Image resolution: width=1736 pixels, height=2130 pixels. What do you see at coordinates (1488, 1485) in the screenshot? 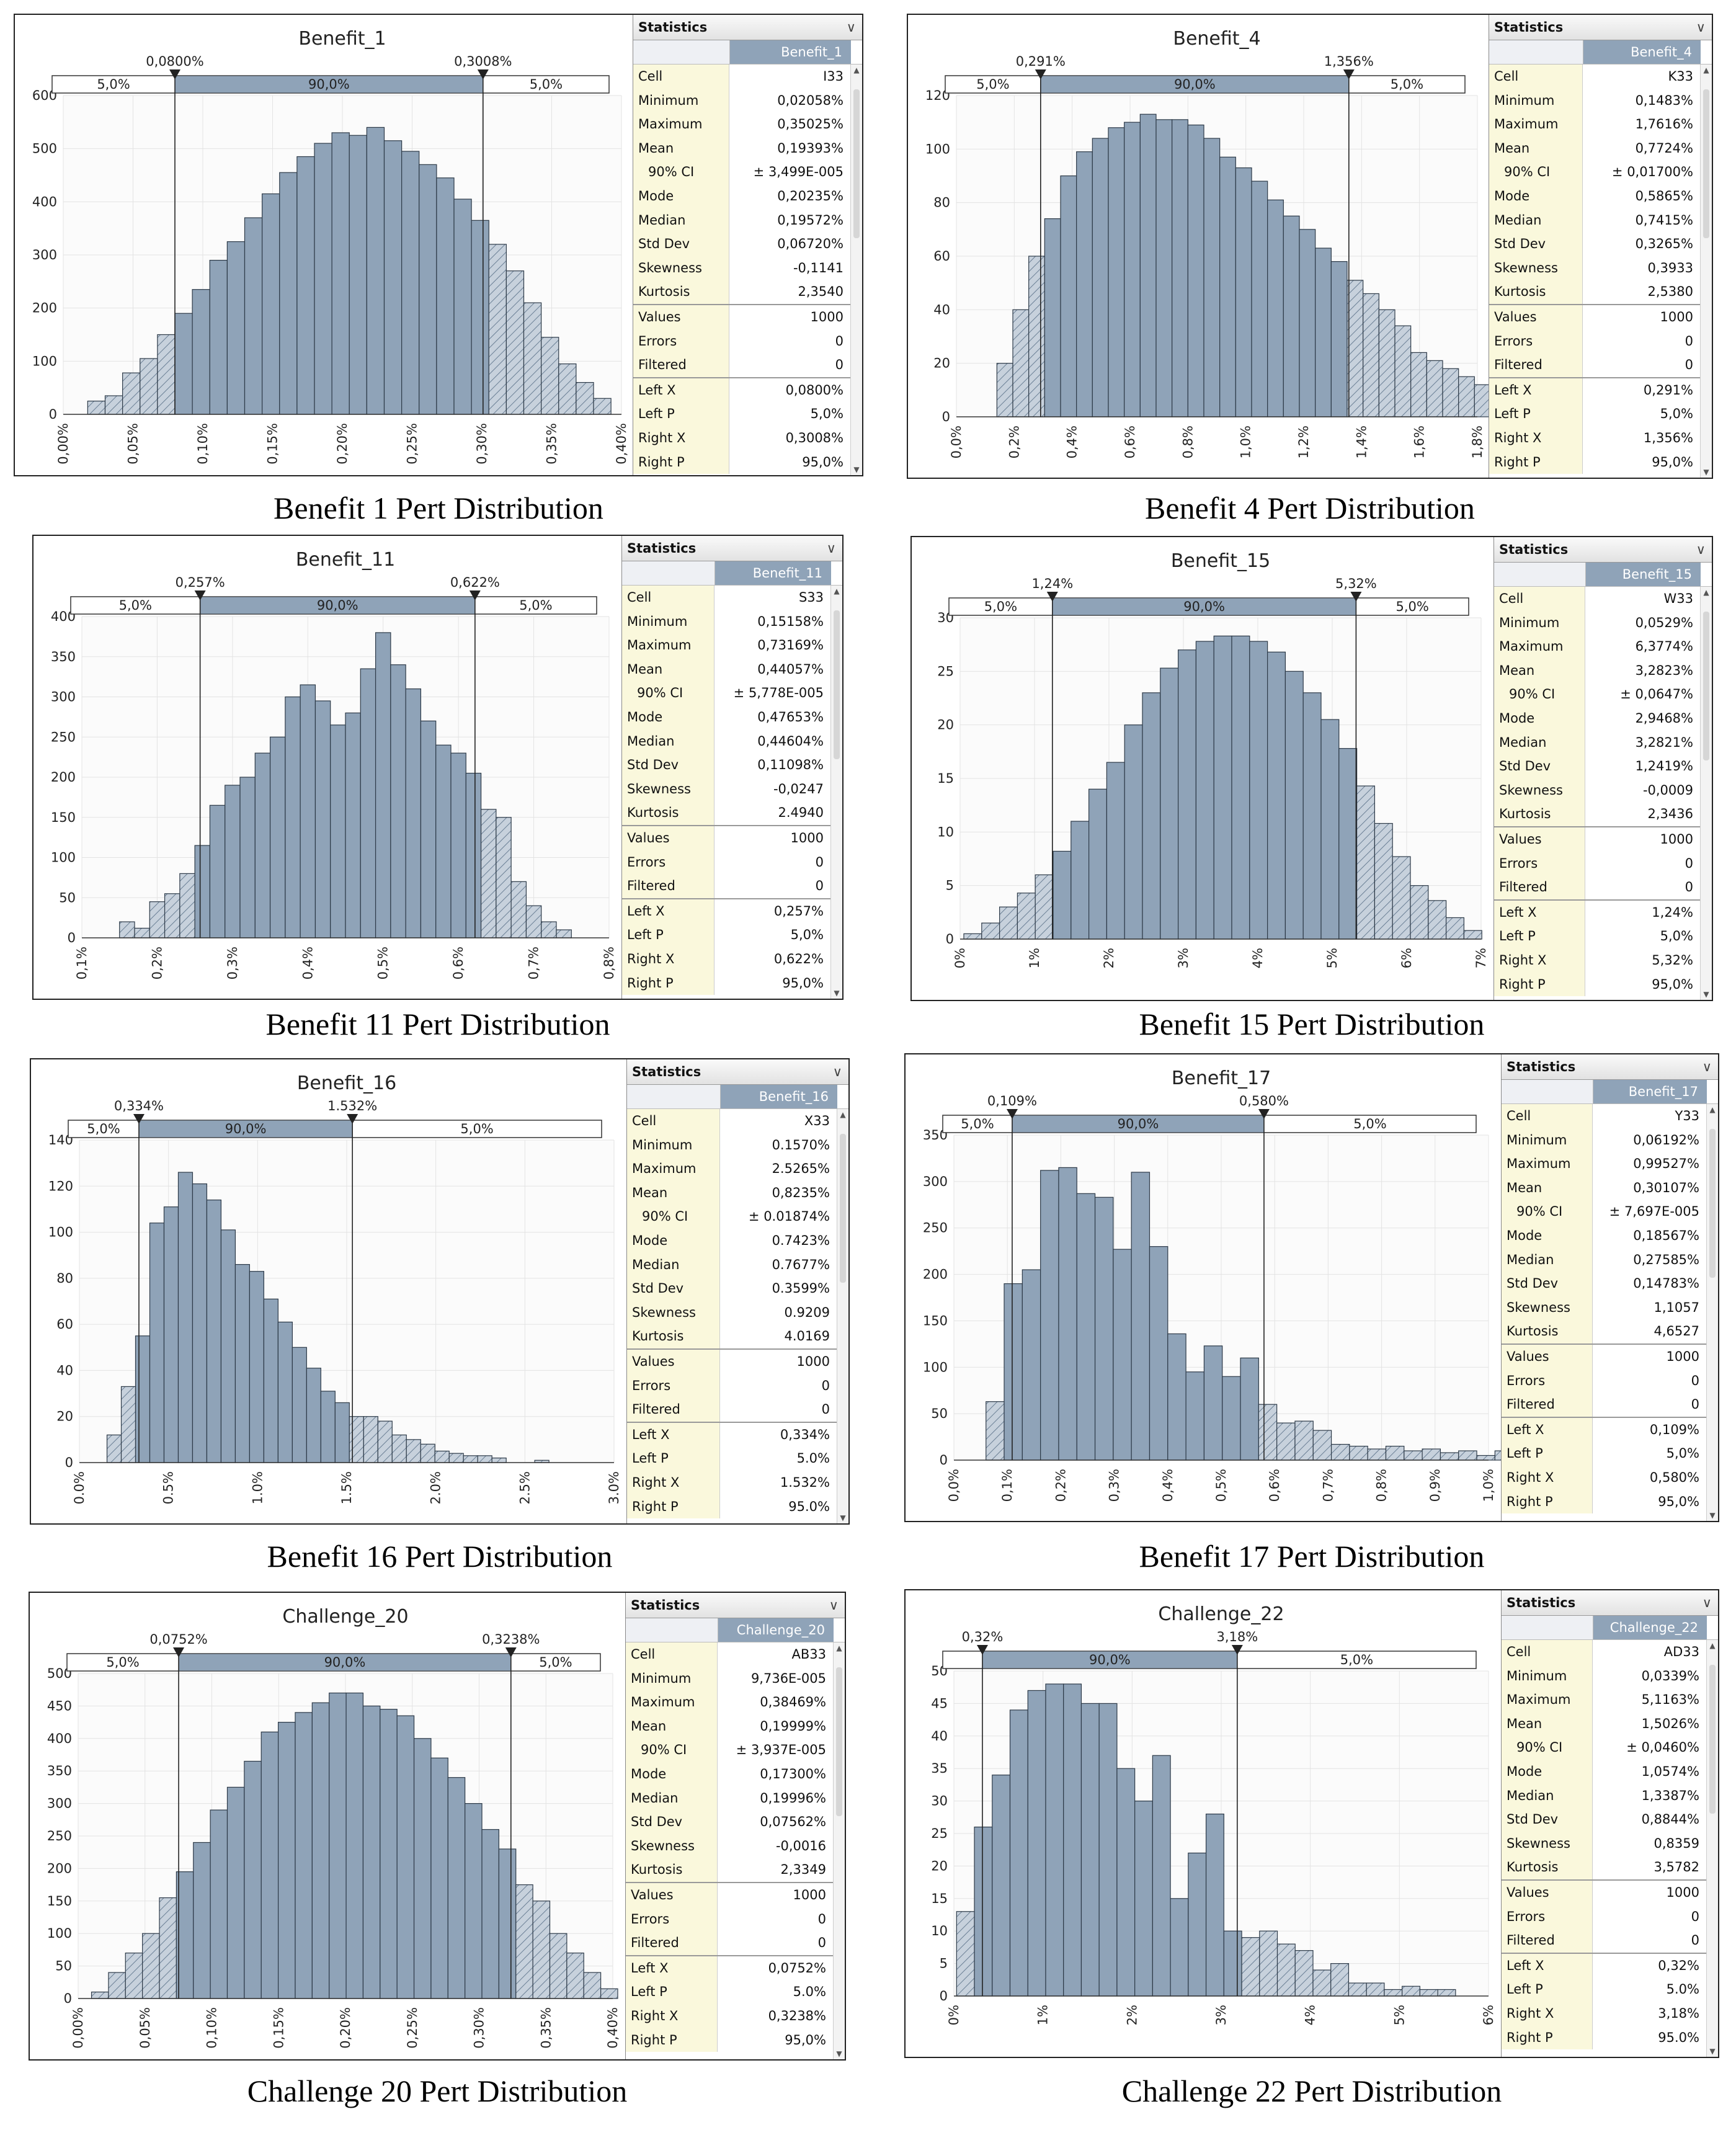
I see `x-tick-label: 1,0%` at bounding box center [1488, 1485].